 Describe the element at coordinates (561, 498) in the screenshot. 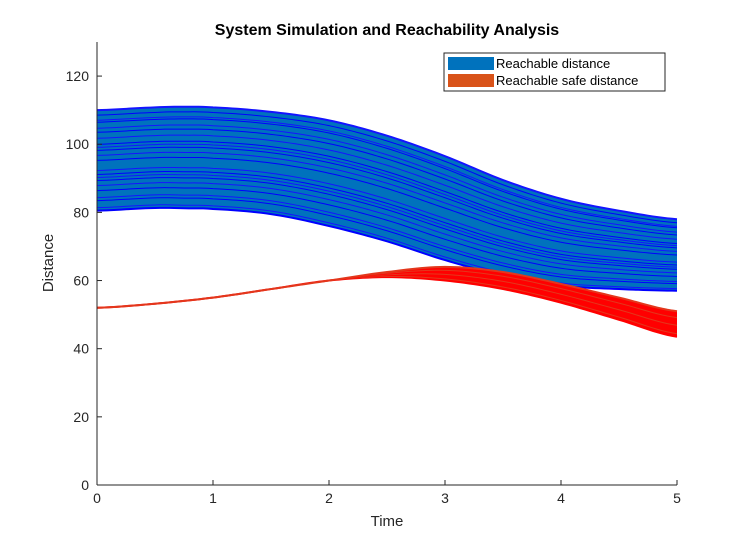

I see `x-tick-label: 4` at that location.